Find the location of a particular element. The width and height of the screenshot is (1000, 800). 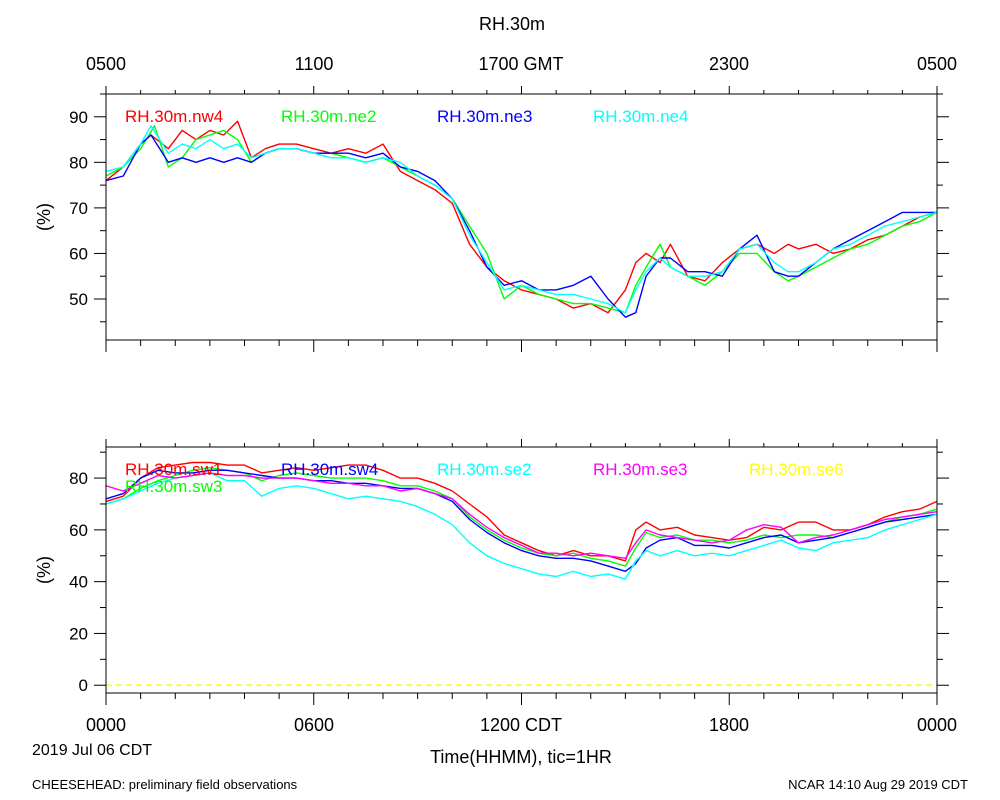

legend-entry-RH-30m-nw4: RH.30m.nw4 is located at coordinates (174, 116).